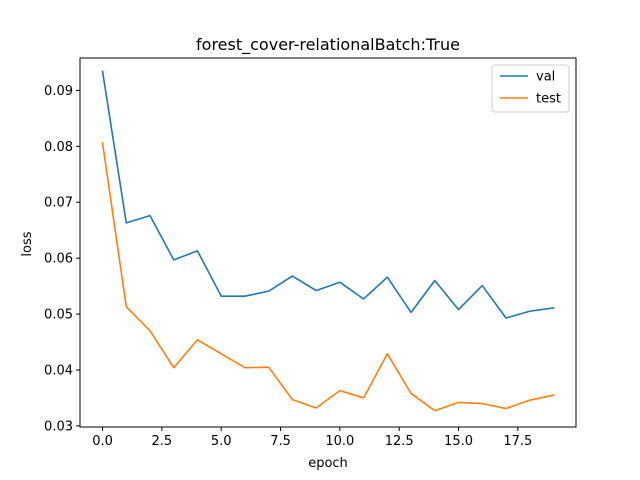  Describe the element at coordinates (221, 441) in the screenshot. I see `x-tick-label: 5.0` at that location.